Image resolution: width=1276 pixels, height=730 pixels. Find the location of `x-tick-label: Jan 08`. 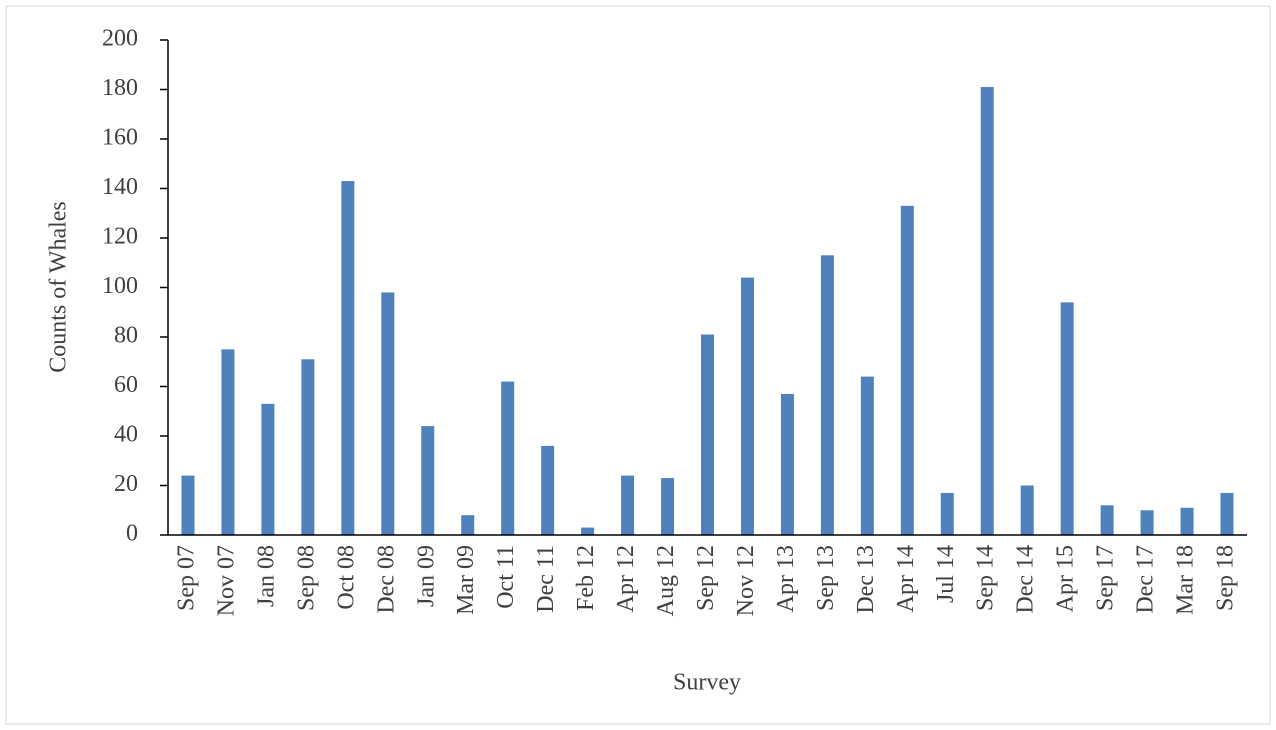

x-tick-label: Jan 08 is located at coordinates (266, 576).